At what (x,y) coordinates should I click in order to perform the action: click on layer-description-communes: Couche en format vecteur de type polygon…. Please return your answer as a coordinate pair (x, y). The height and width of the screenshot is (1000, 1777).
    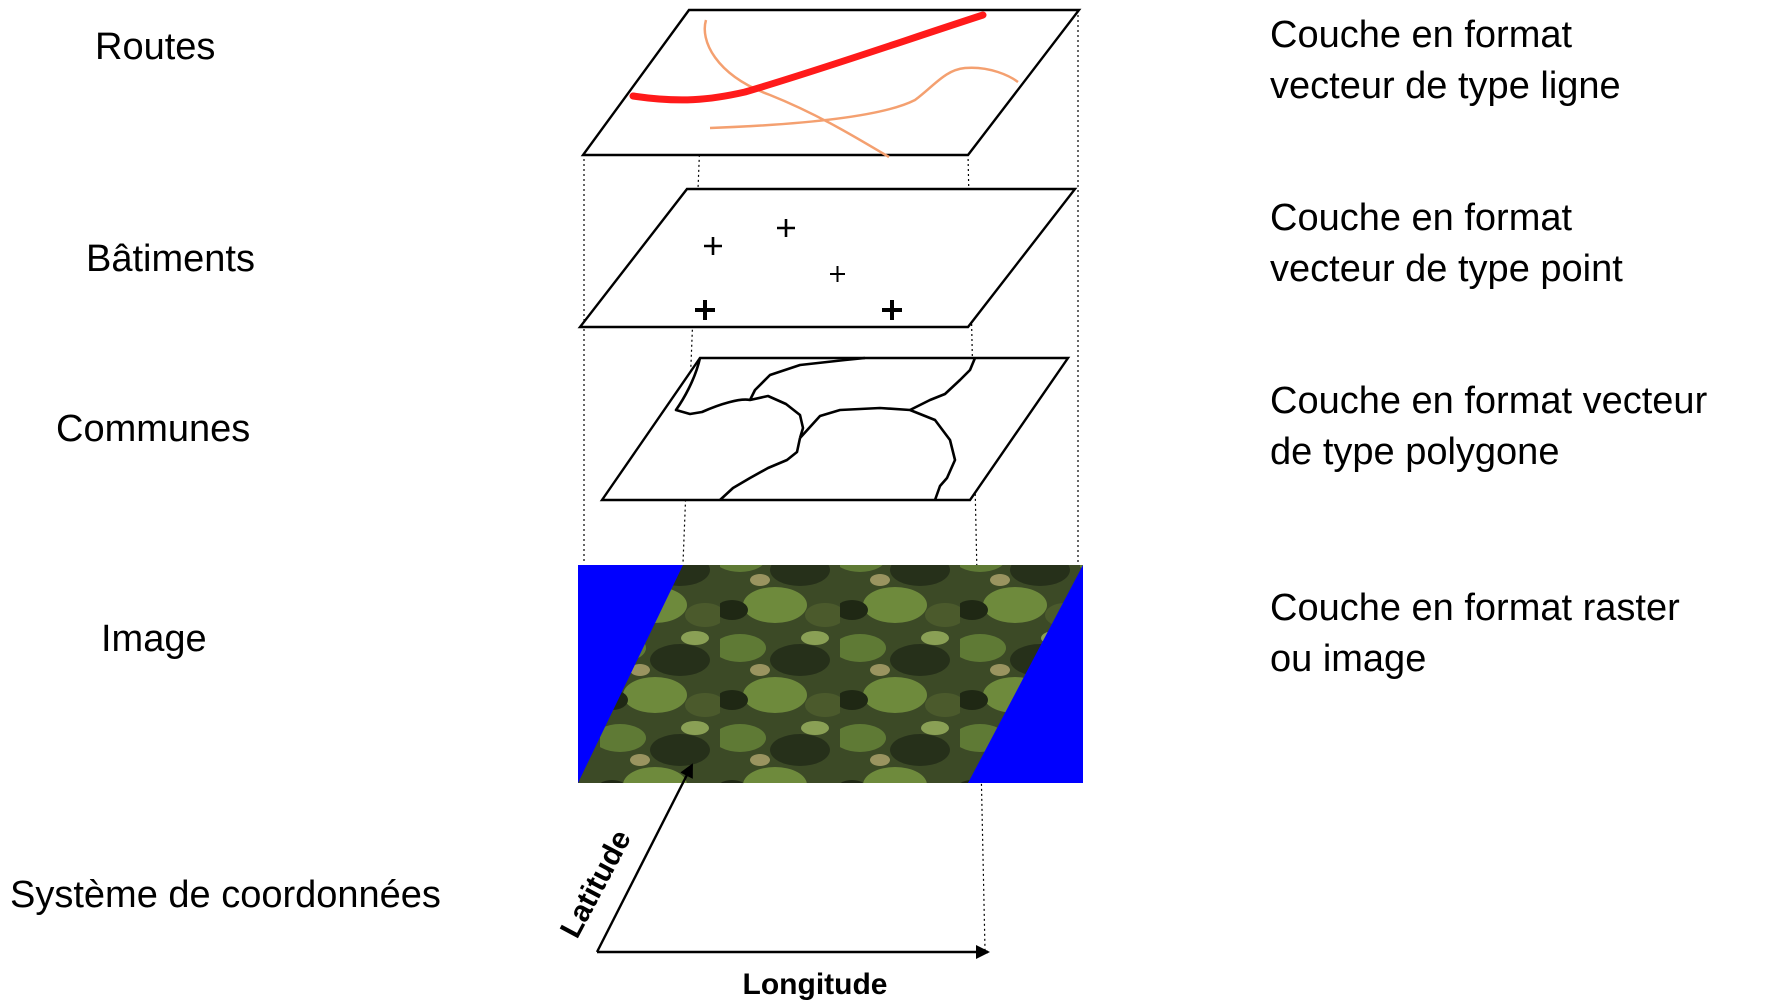
    Looking at the image, I should click on (1488, 427).